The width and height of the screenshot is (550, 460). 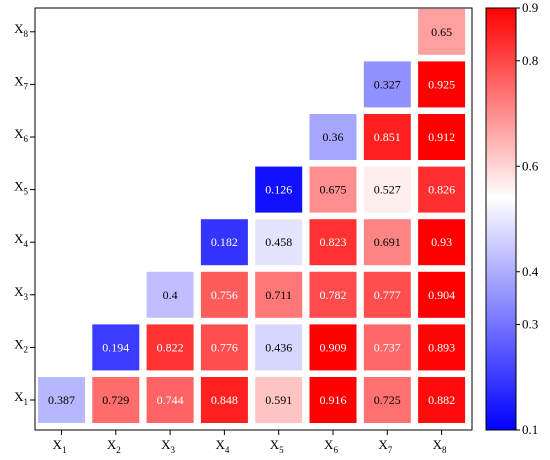 I want to click on heatmap-cell-X6-X4, so click(x=333, y=242).